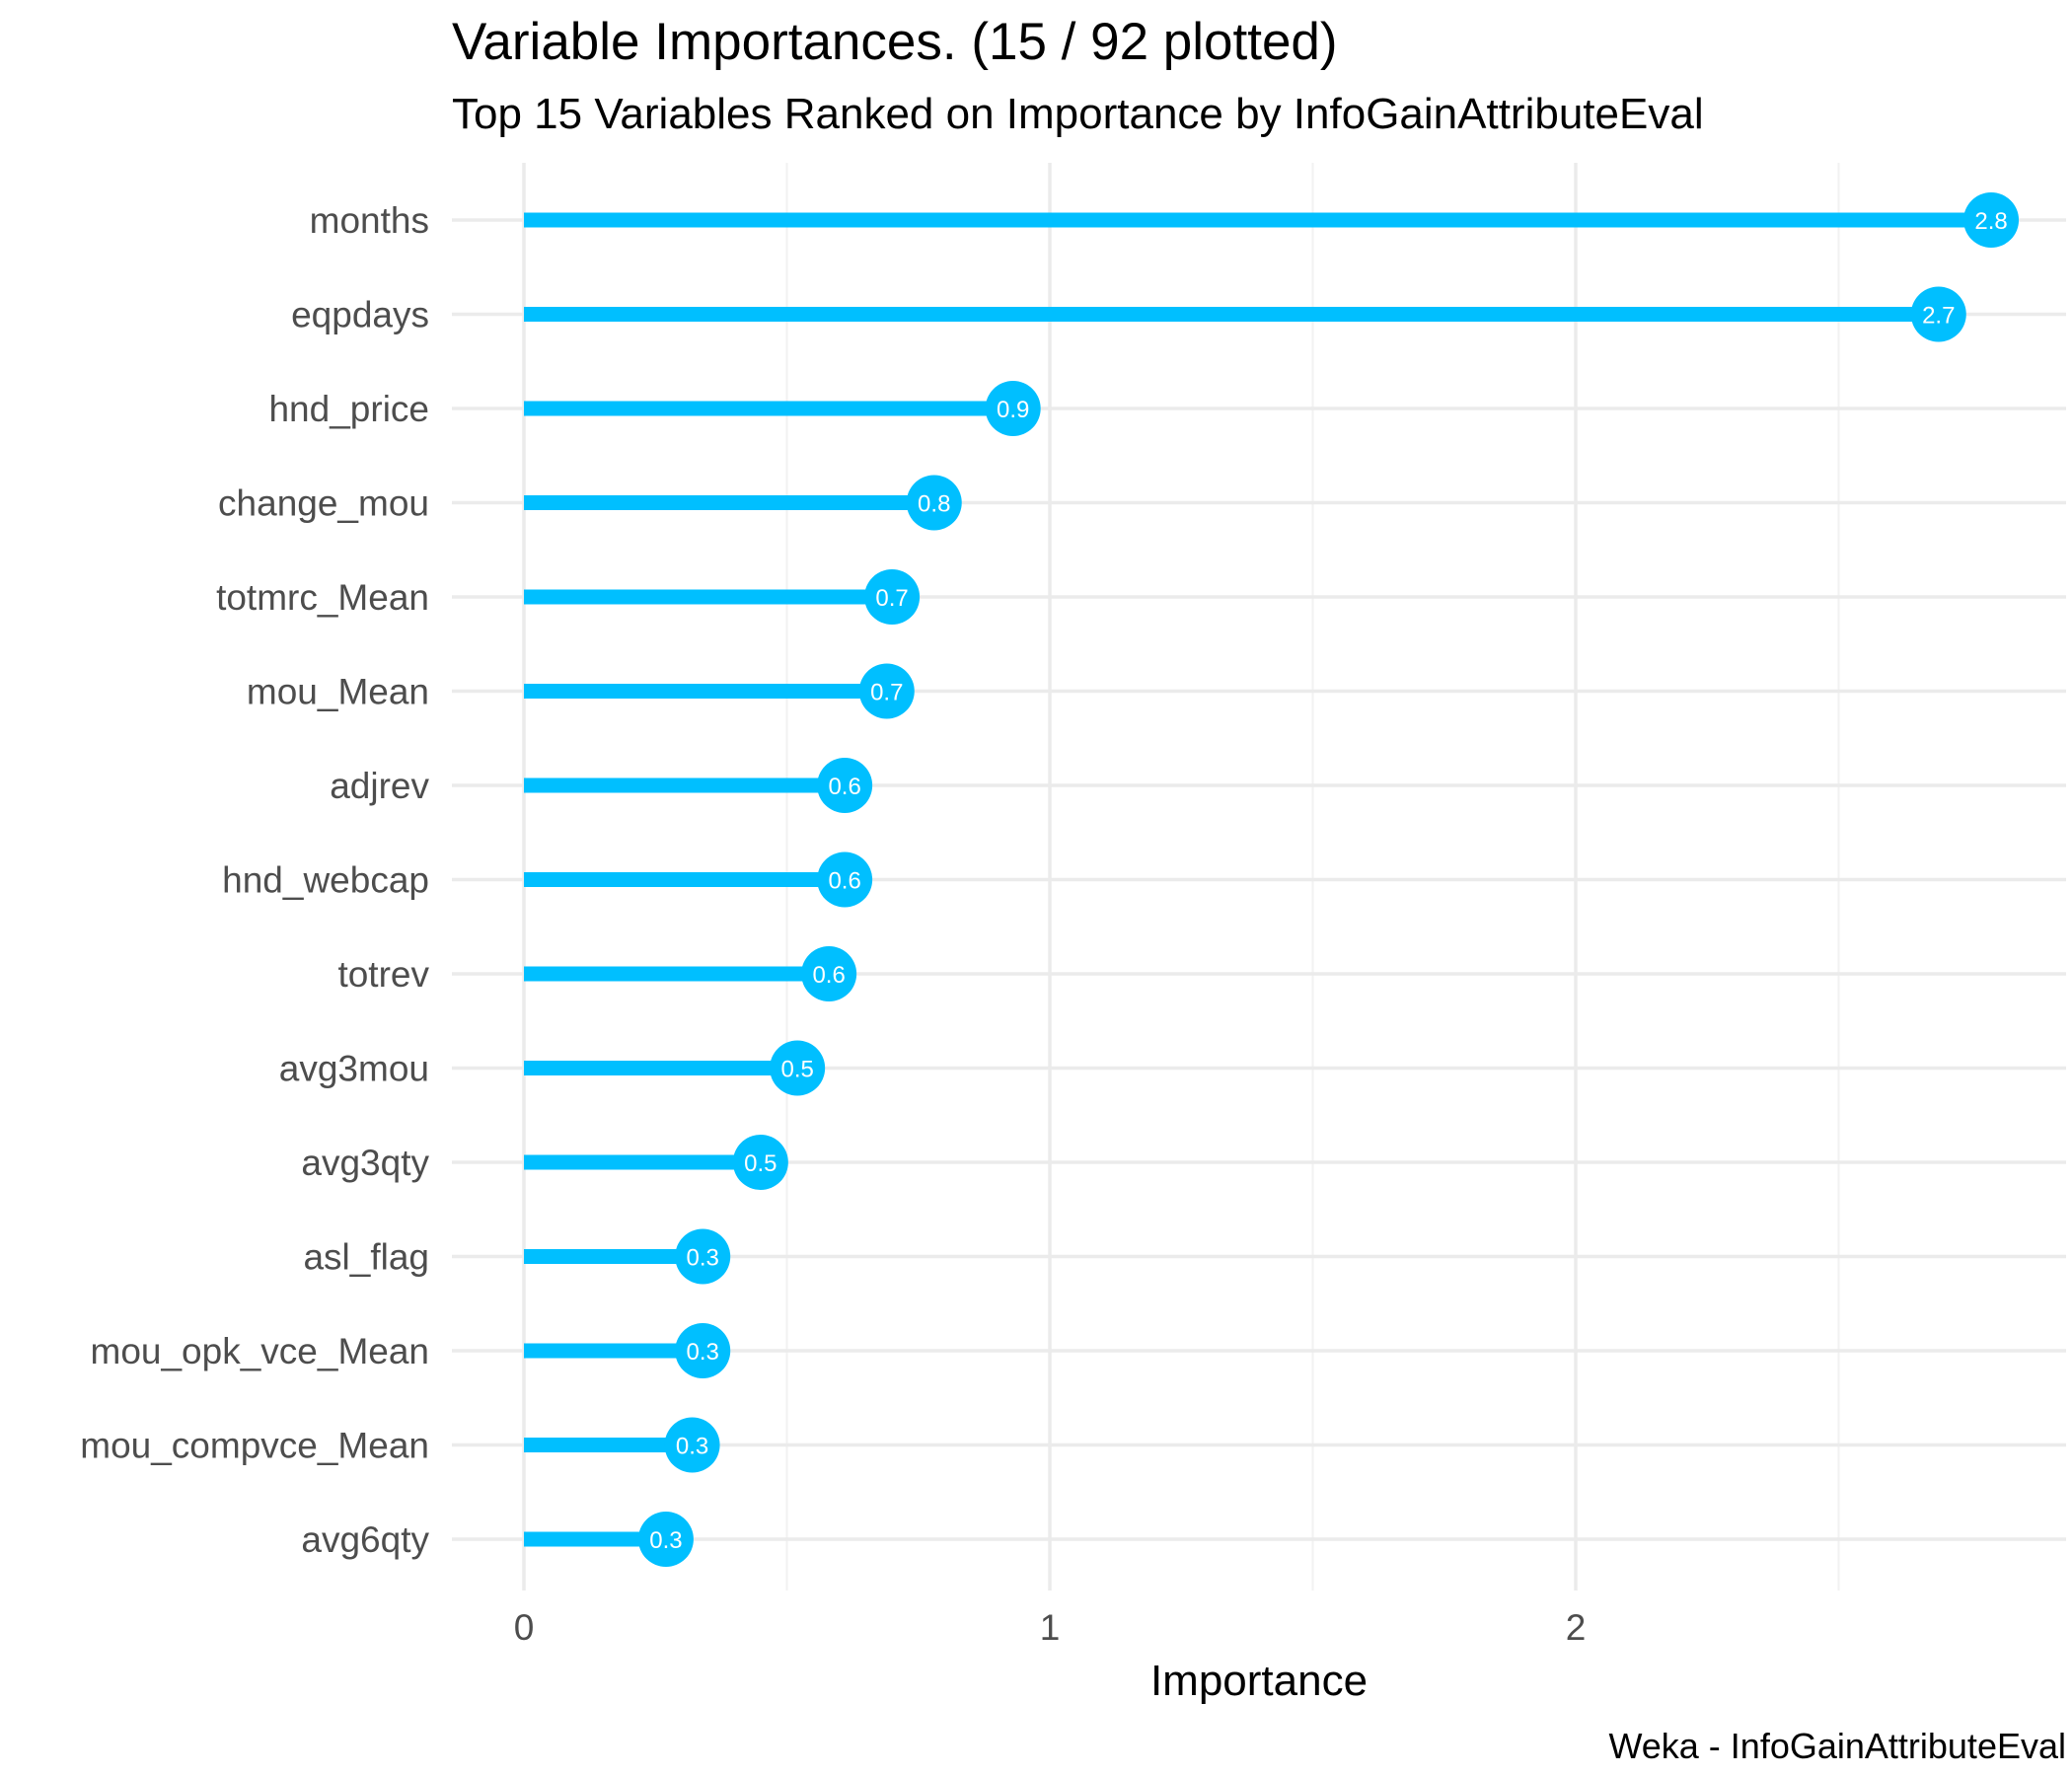  What do you see at coordinates (365, 1163) in the screenshot?
I see `y-tick-label: avg3qty` at bounding box center [365, 1163].